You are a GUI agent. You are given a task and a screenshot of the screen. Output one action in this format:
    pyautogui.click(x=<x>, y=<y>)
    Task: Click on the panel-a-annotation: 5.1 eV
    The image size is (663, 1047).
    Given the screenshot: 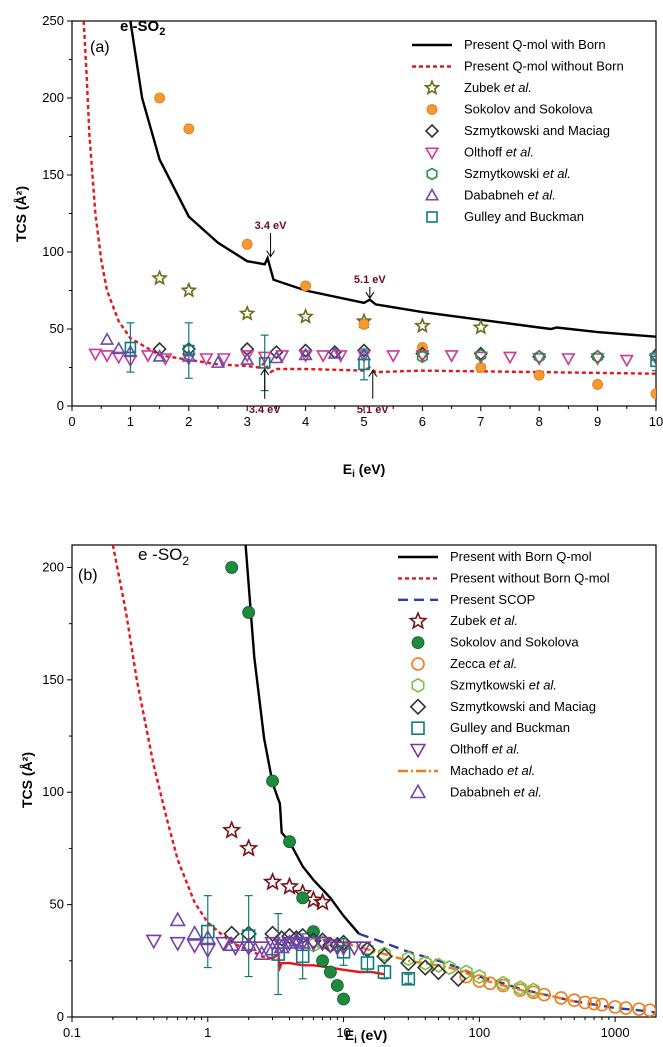 What is the action you would take?
    pyautogui.click(x=373, y=392)
    